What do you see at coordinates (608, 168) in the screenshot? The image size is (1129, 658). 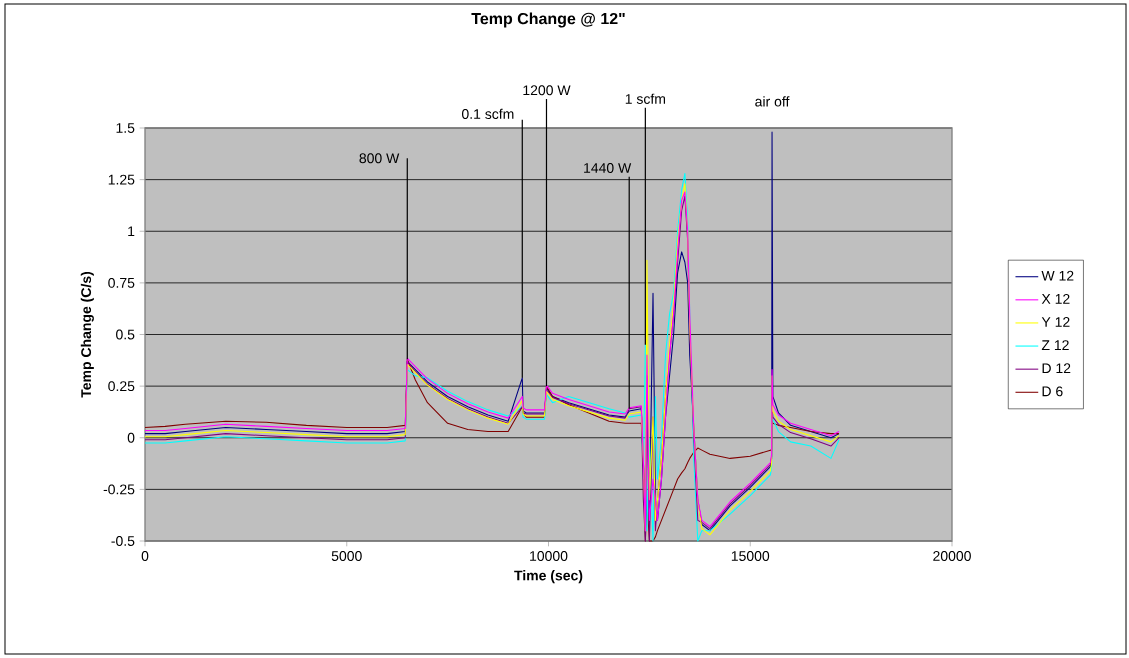 I see `annotation: 1440 W` at bounding box center [608, 168].